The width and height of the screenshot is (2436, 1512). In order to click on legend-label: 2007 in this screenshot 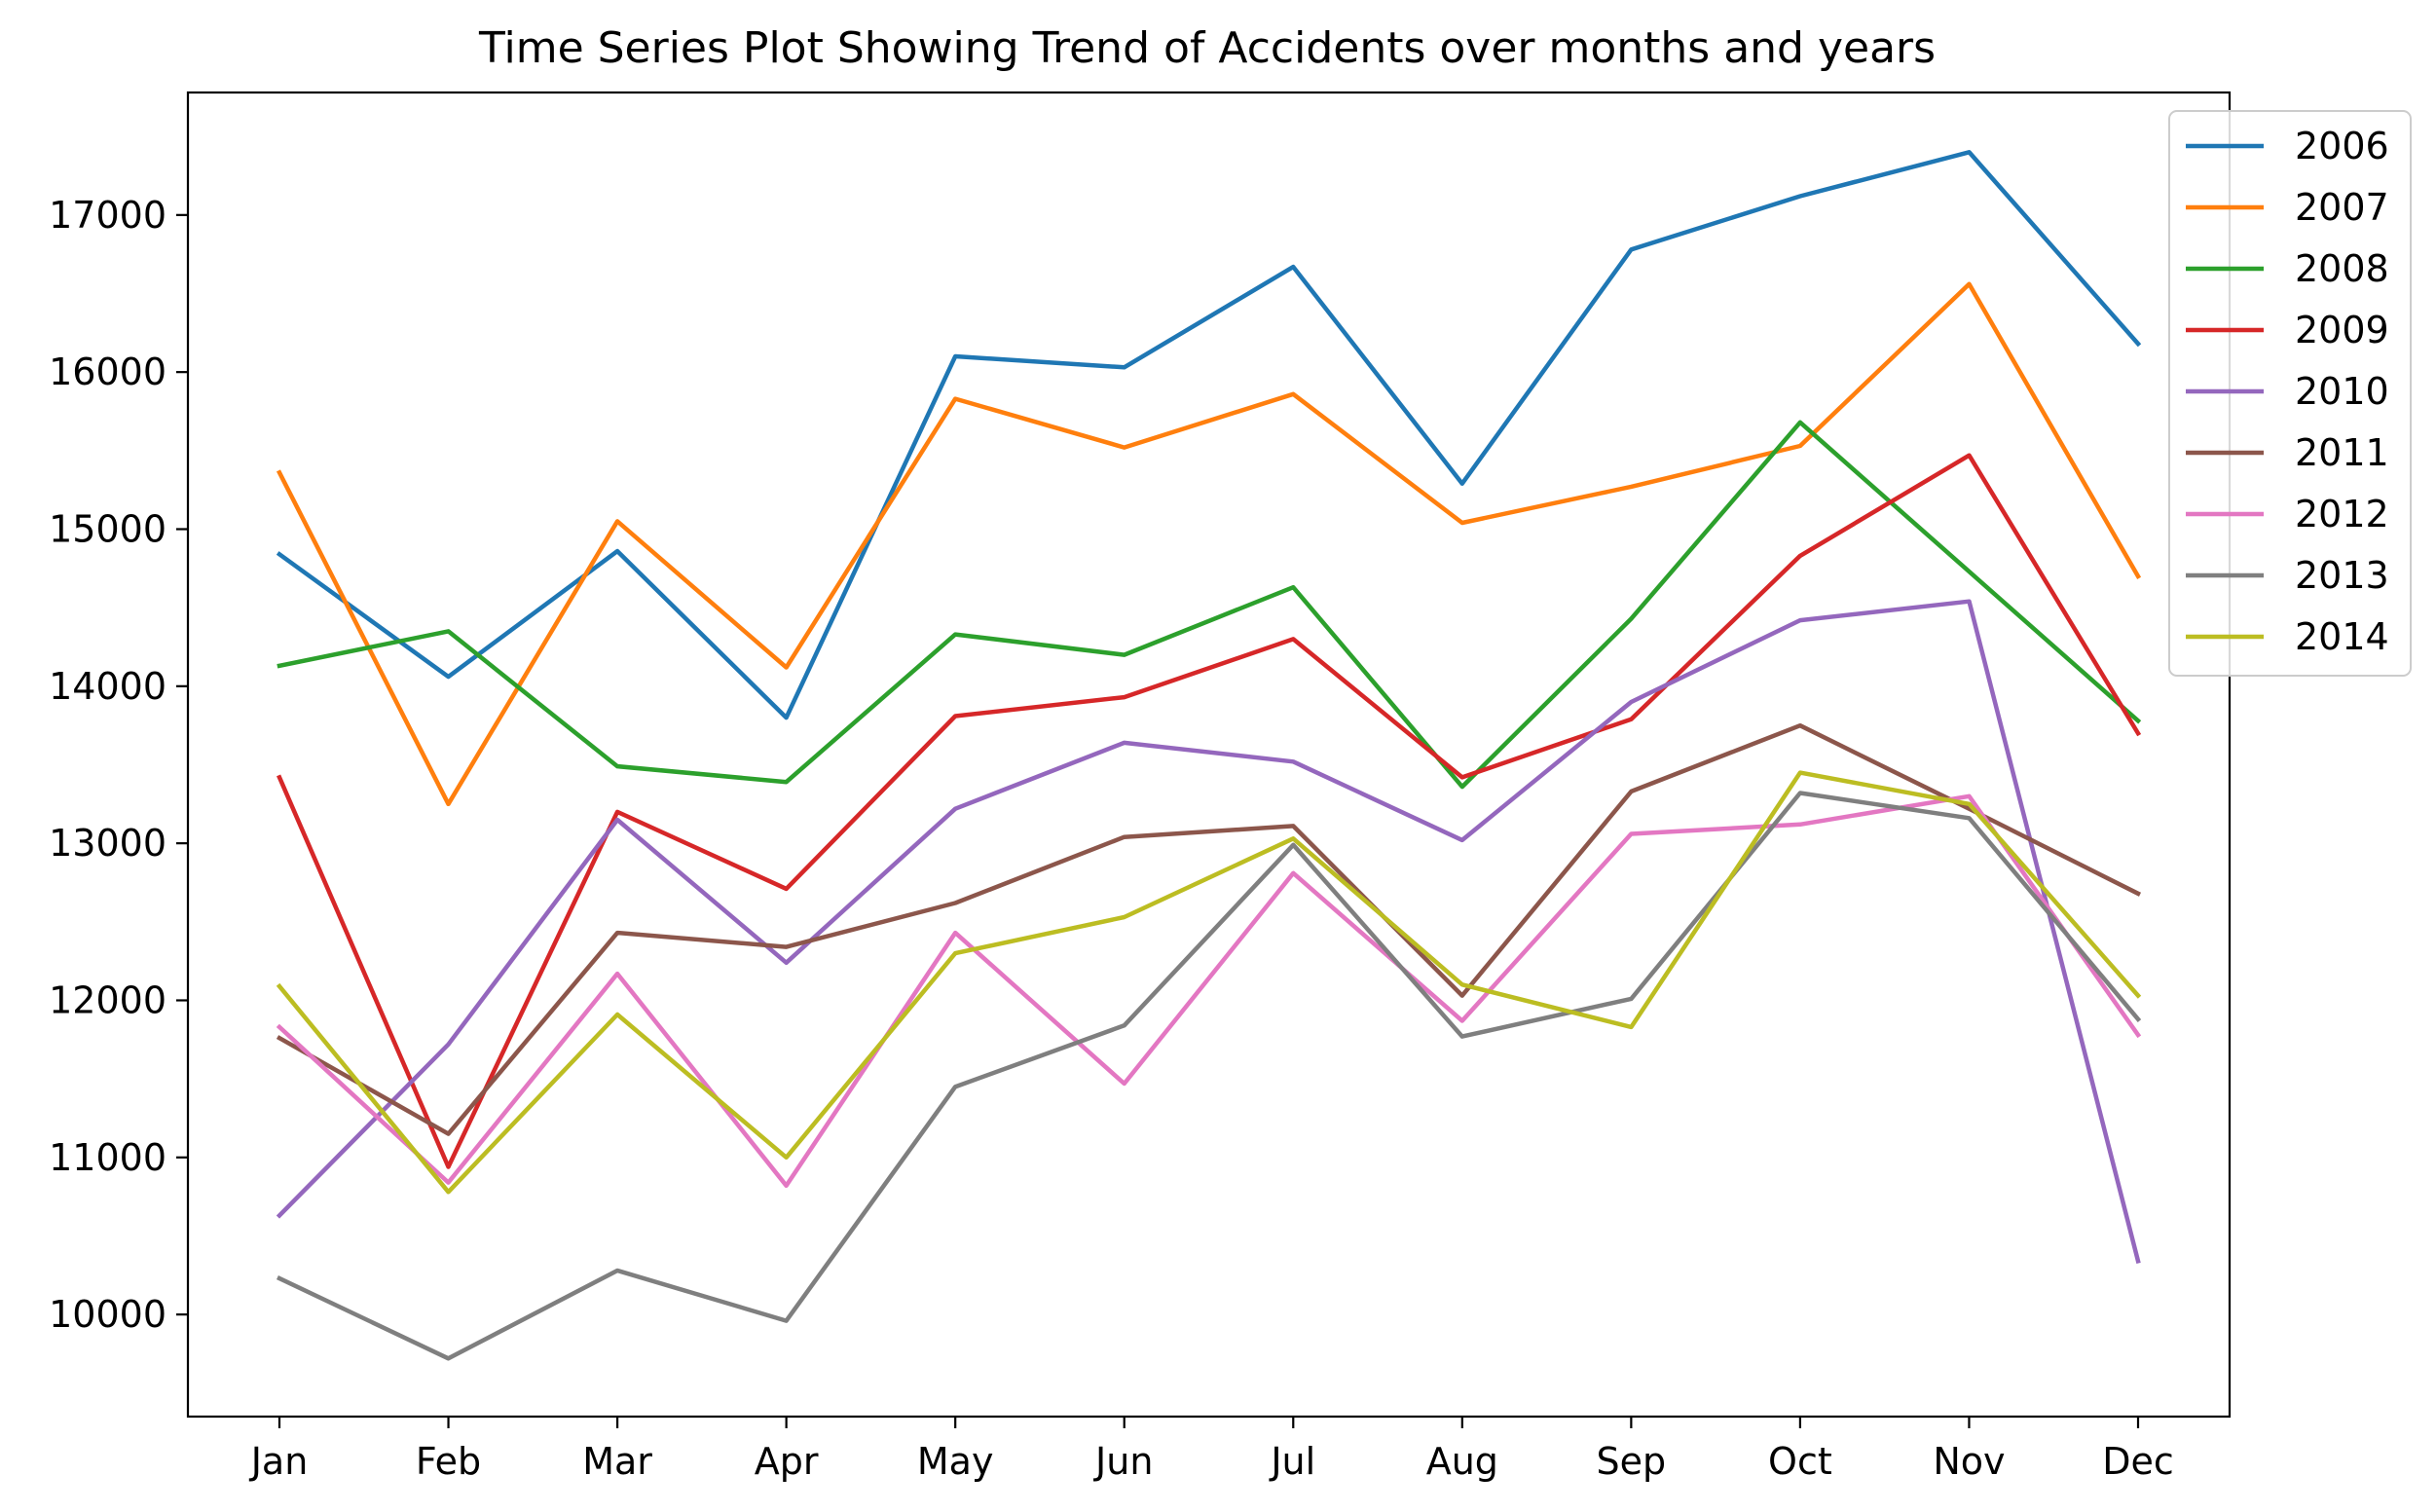, I will do `click(2342, 207)`.